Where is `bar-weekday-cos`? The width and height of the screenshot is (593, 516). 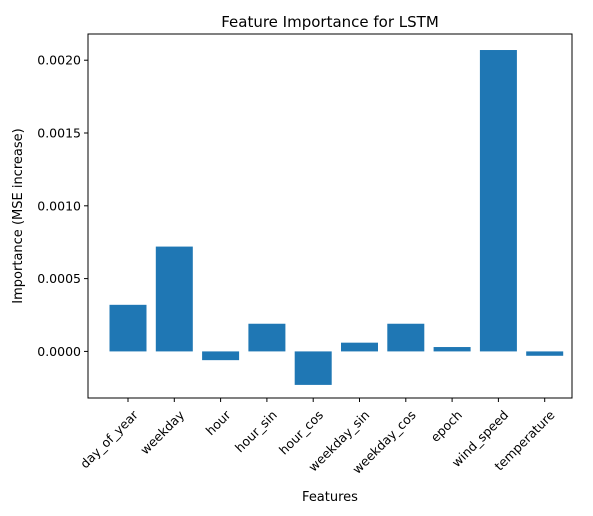
bar-weekday-cos is located at coordinates (406, 337).